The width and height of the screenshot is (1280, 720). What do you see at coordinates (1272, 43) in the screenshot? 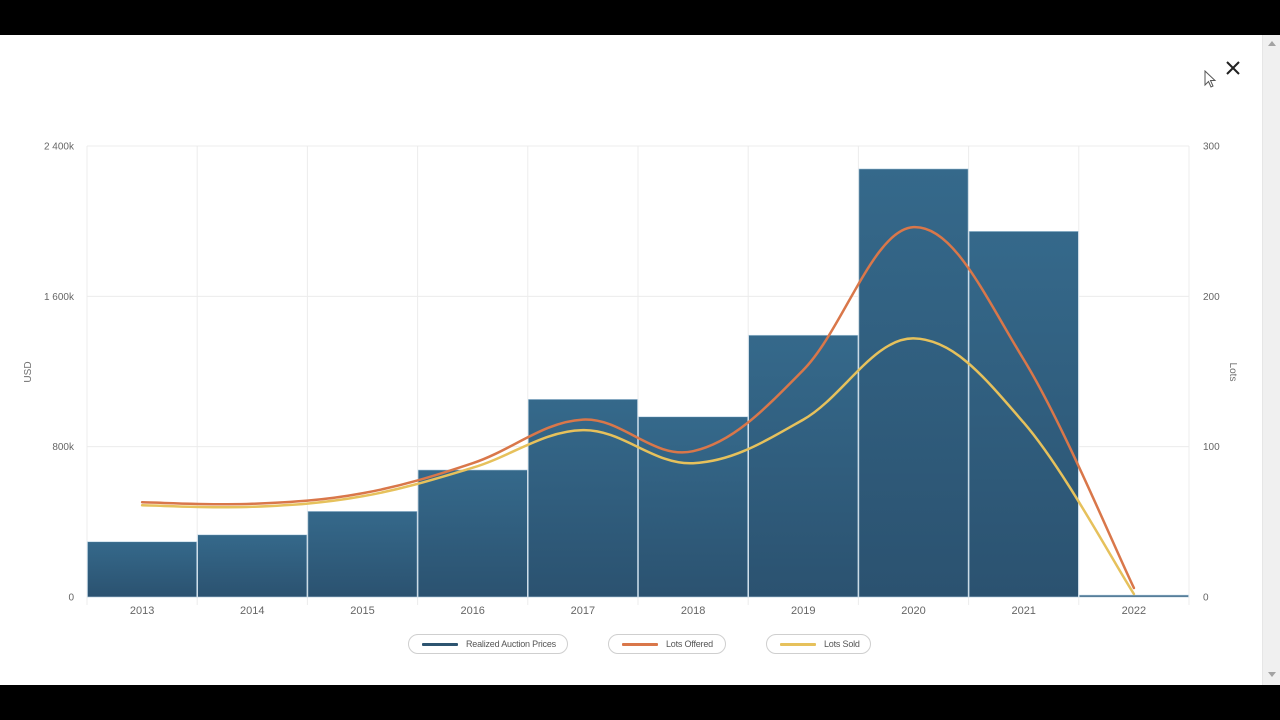
I see `scroll-up-arrow-icon` at bounding box center [1272, 43].